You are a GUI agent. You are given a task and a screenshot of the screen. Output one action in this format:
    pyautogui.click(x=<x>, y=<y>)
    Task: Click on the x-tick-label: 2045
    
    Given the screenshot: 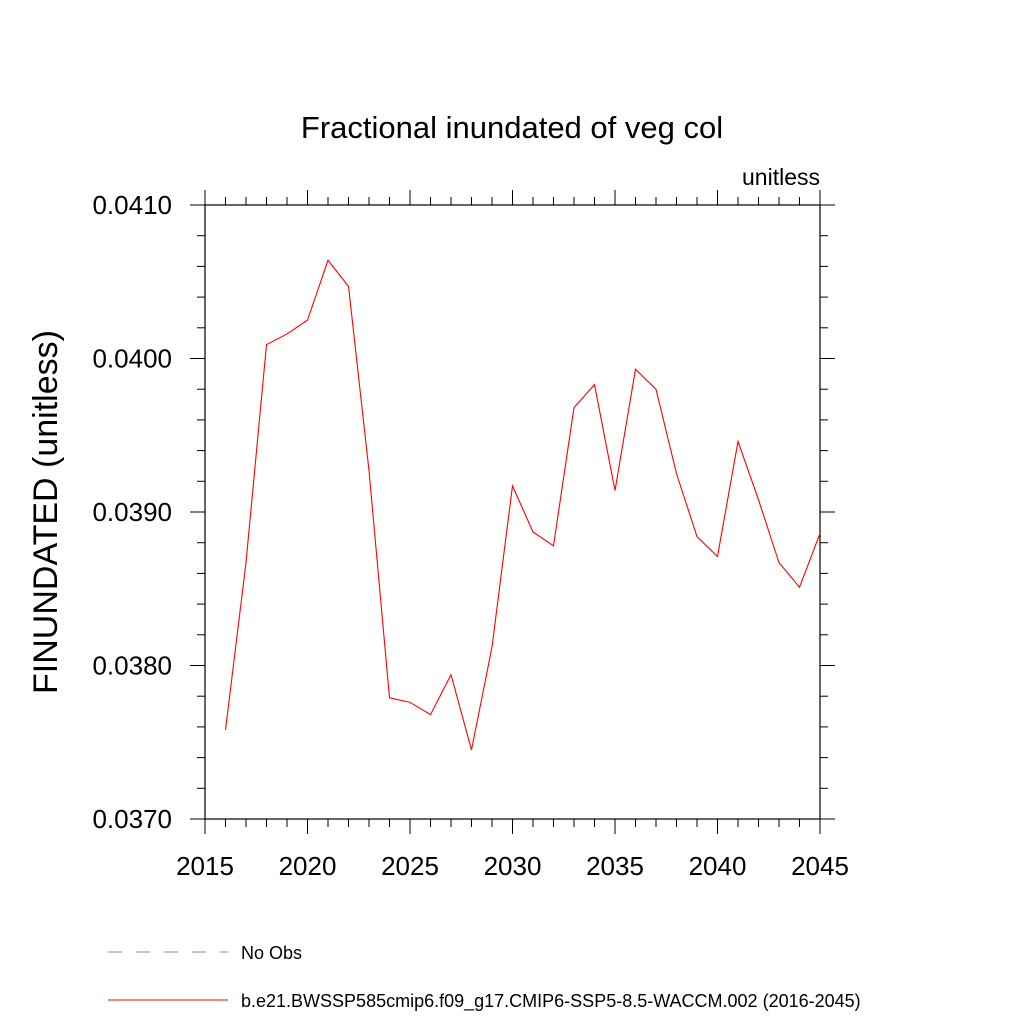 What is the action you would take?
    pyautogui.click(x=820, y=866)
    